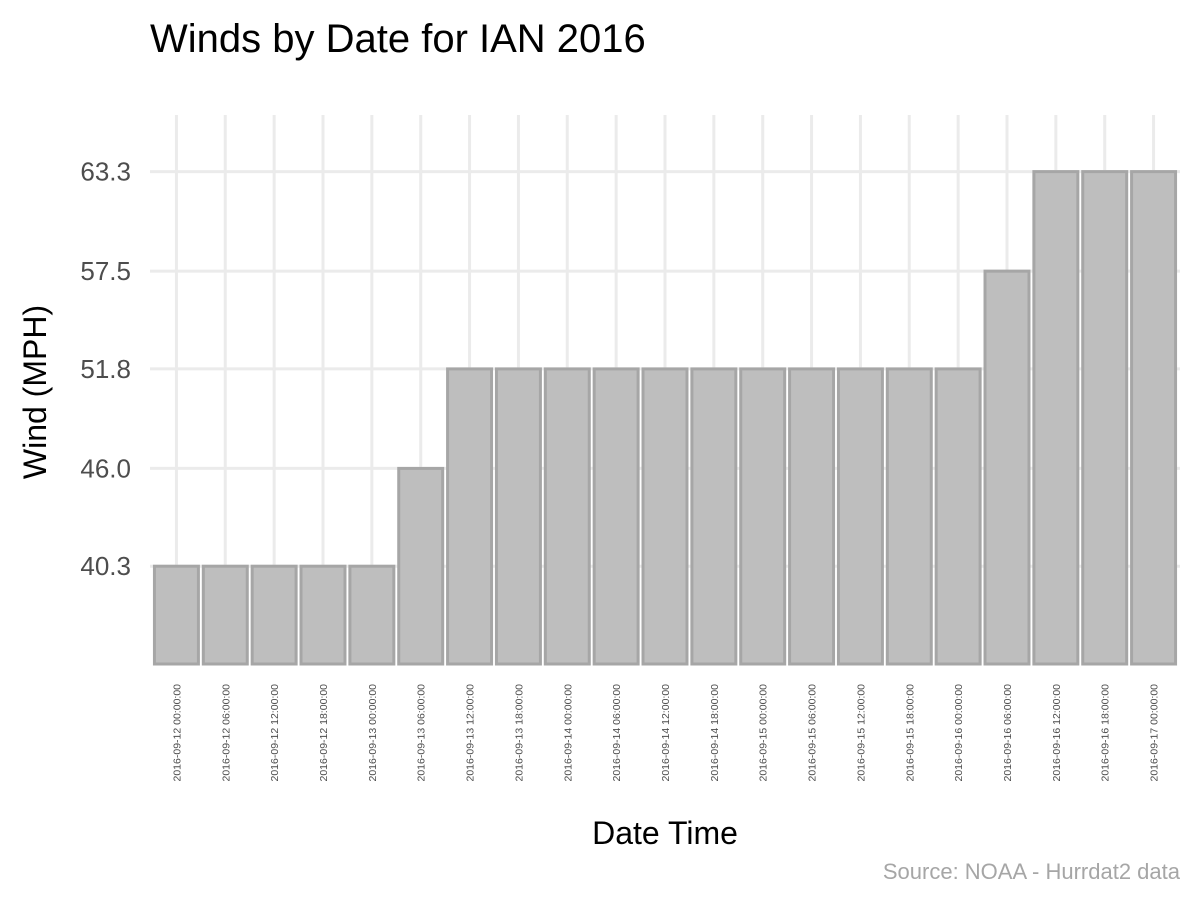 This screenshot has width=1200, height=900. I want to click on x-tick-label: 2016-09-12 12:00:00, so click(275, 733).